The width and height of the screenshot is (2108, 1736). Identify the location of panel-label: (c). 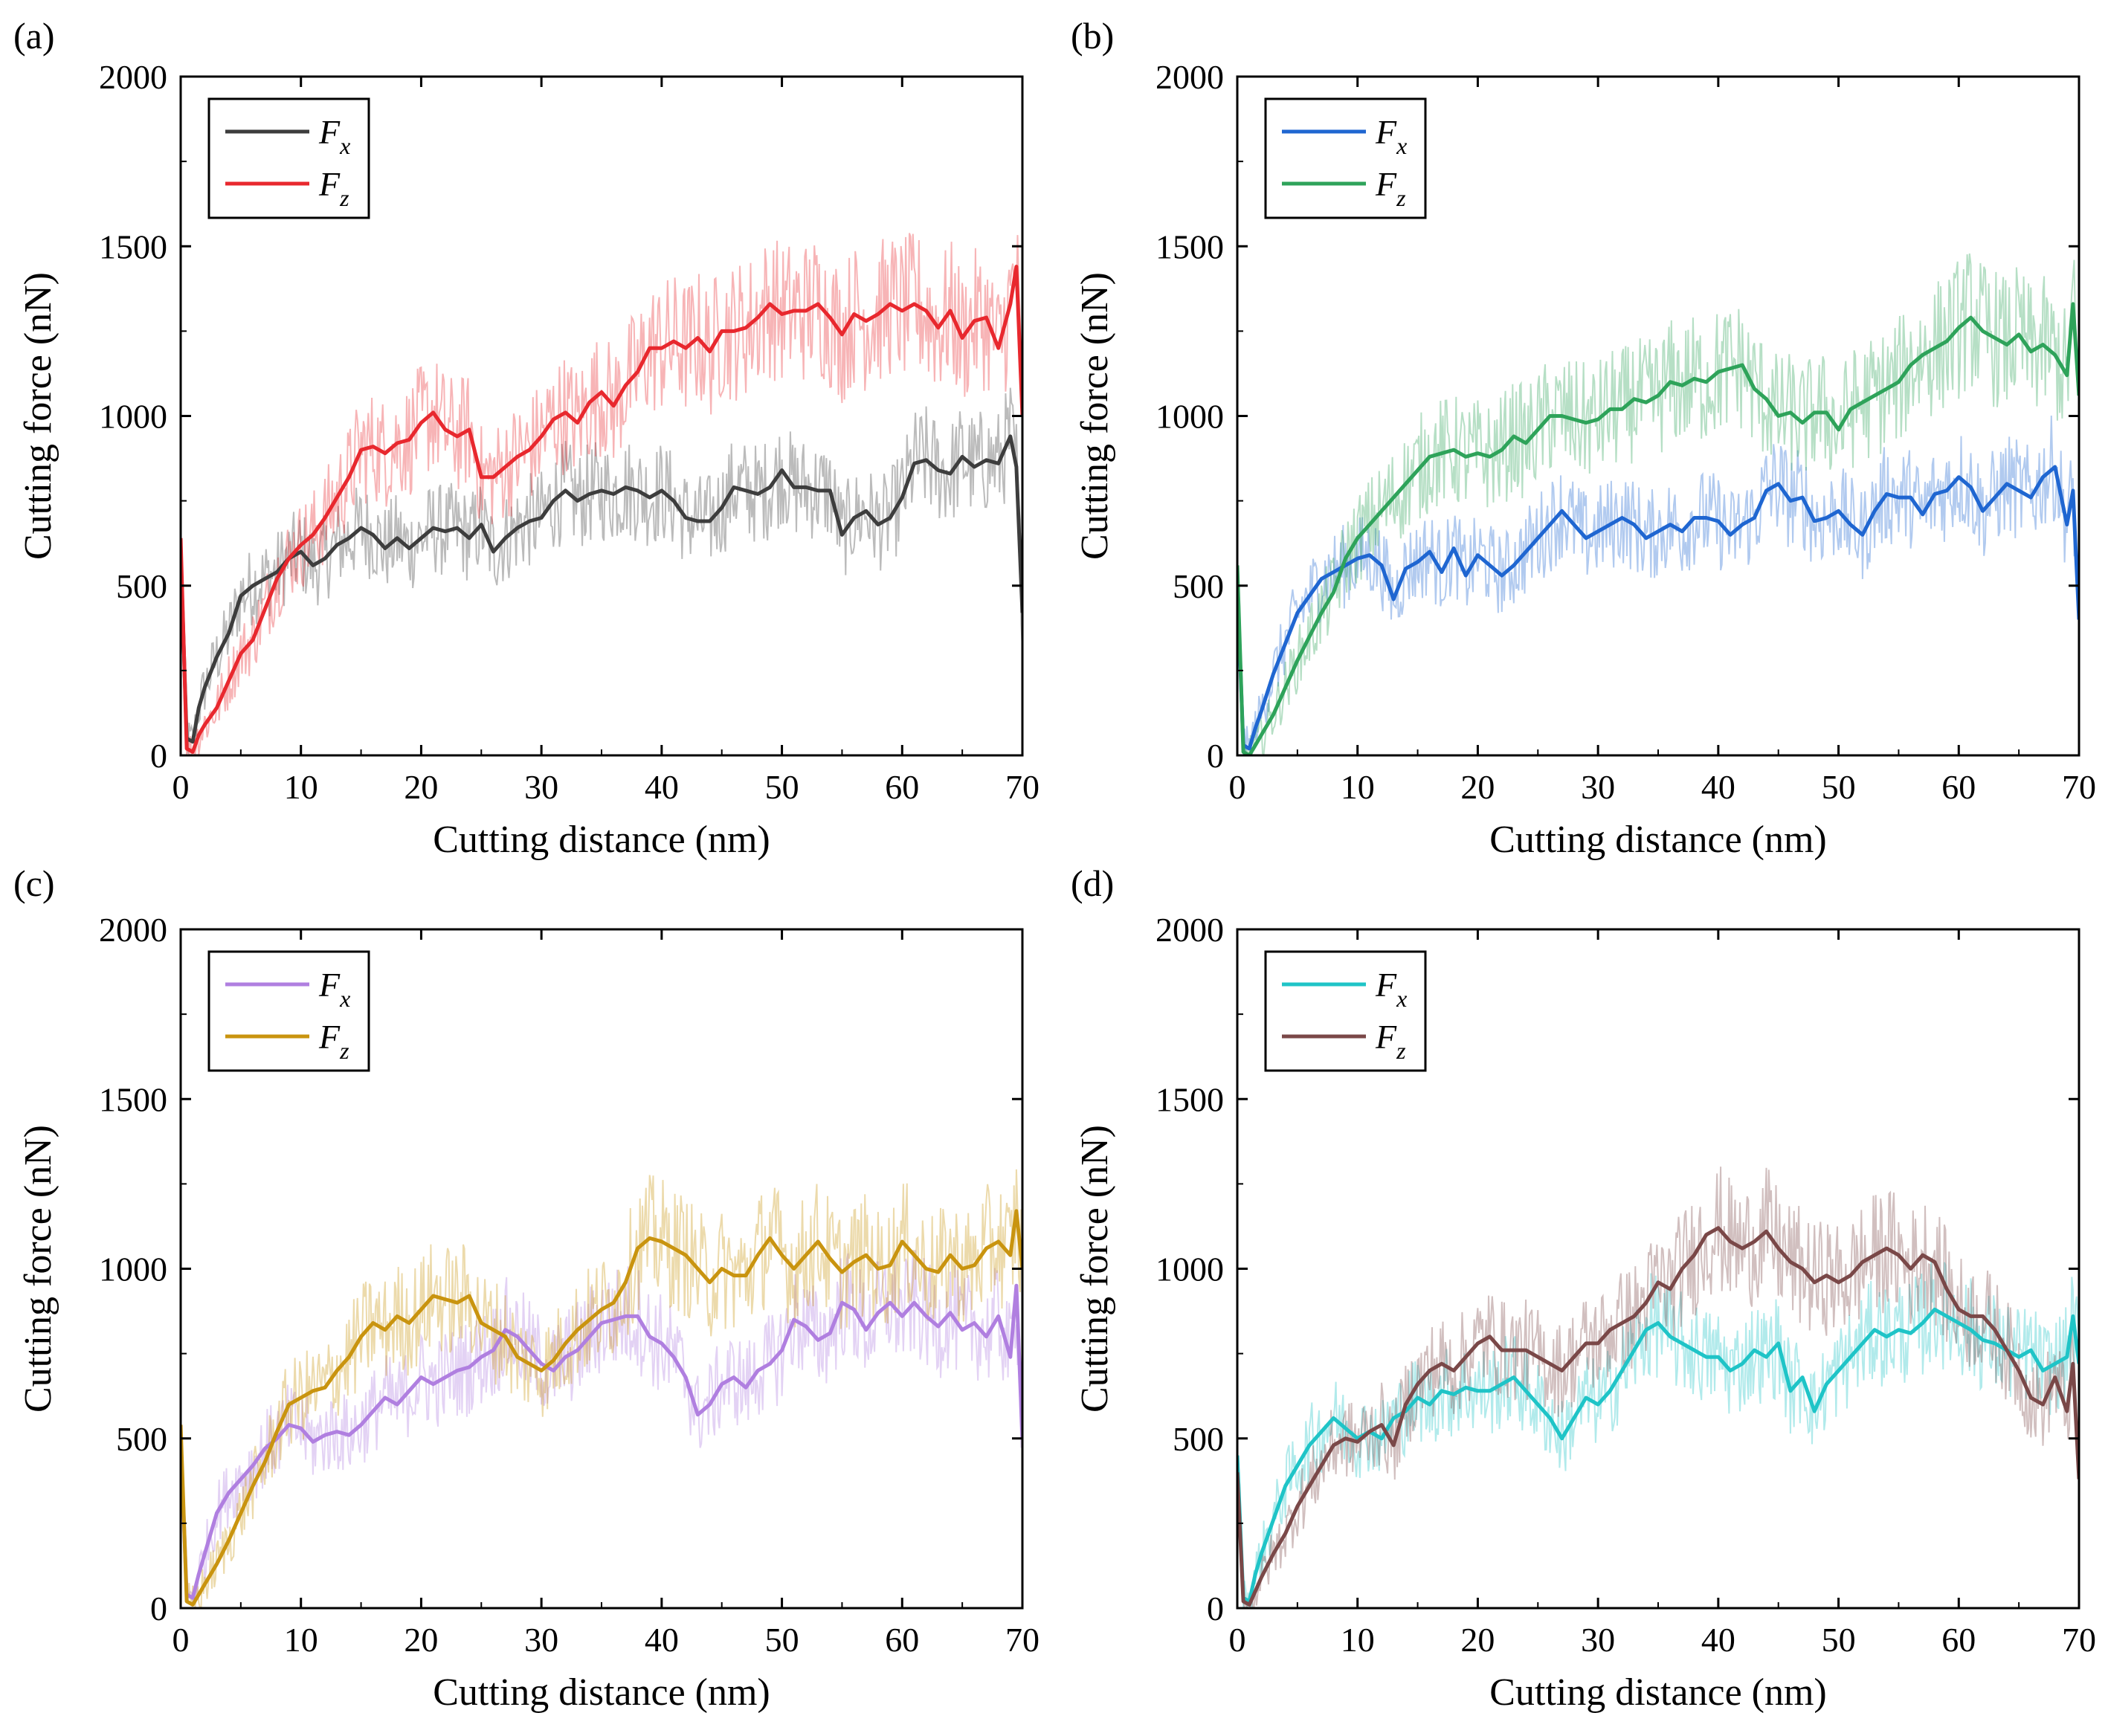
(34, 883).